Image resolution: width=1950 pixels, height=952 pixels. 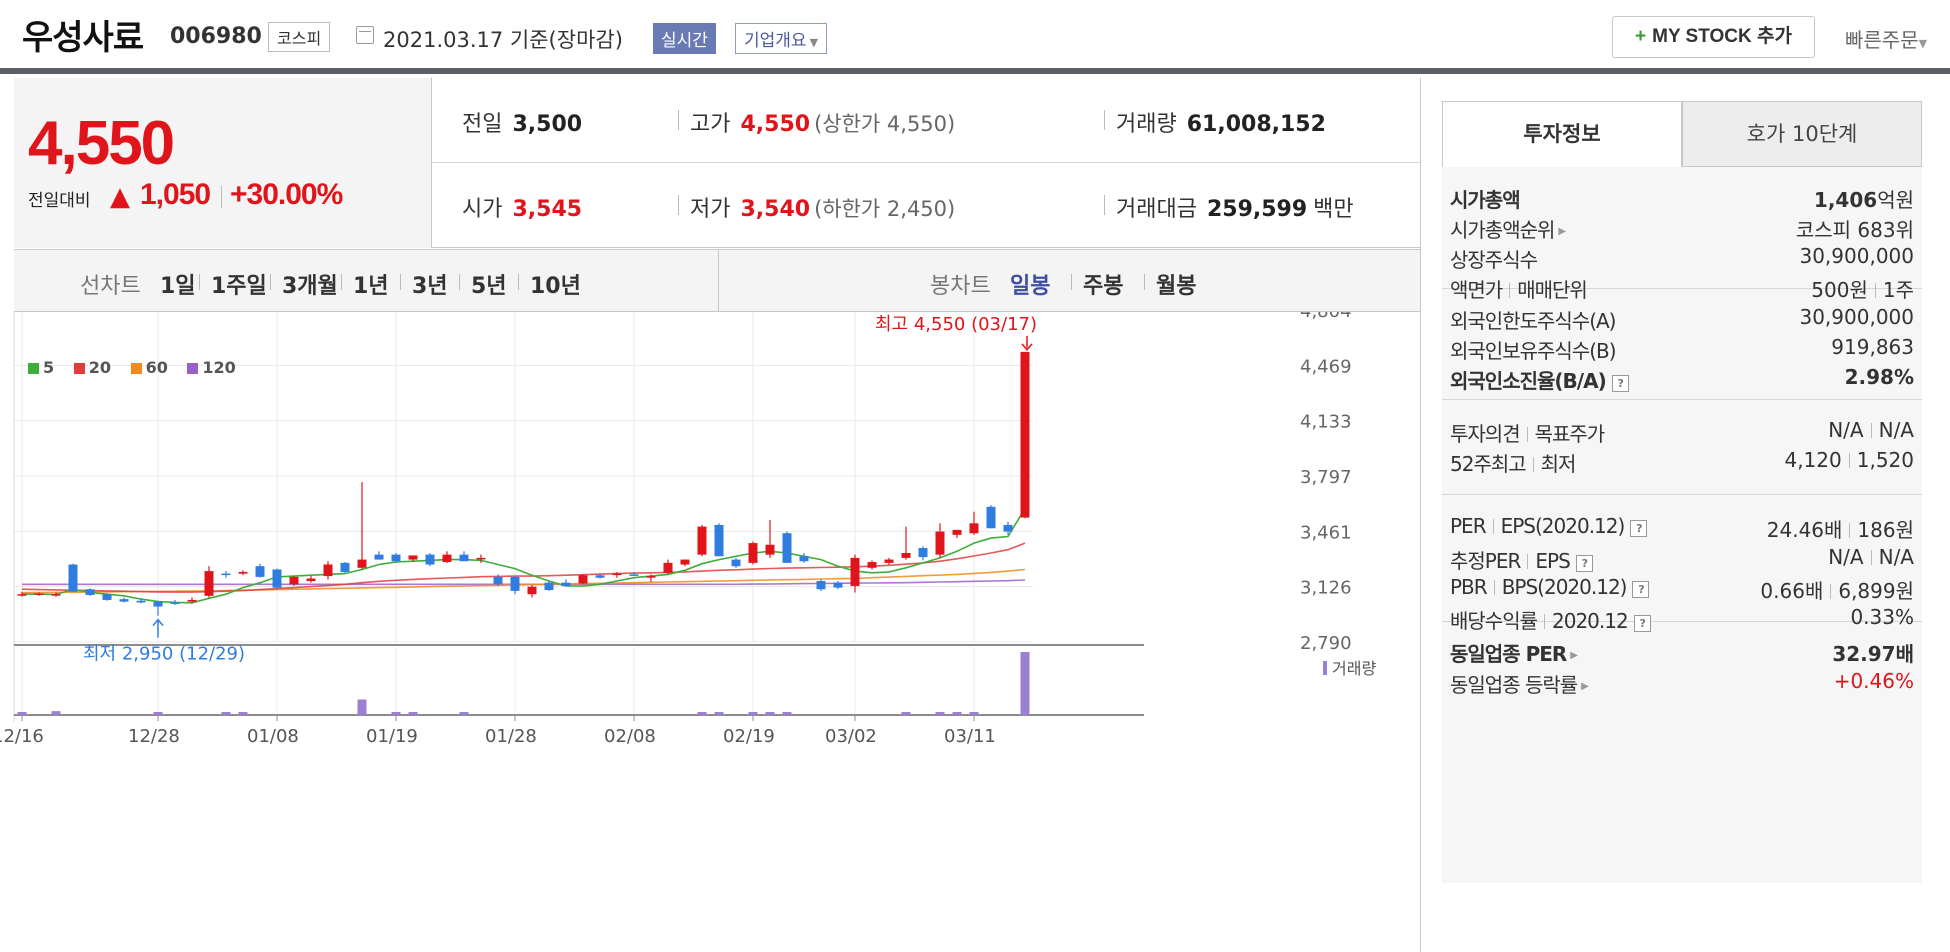 What do you see at coordinates (1488, 464) in the screenshot?
I see `week52-high-label: 52주최고` at bounding box center [1488, 464].